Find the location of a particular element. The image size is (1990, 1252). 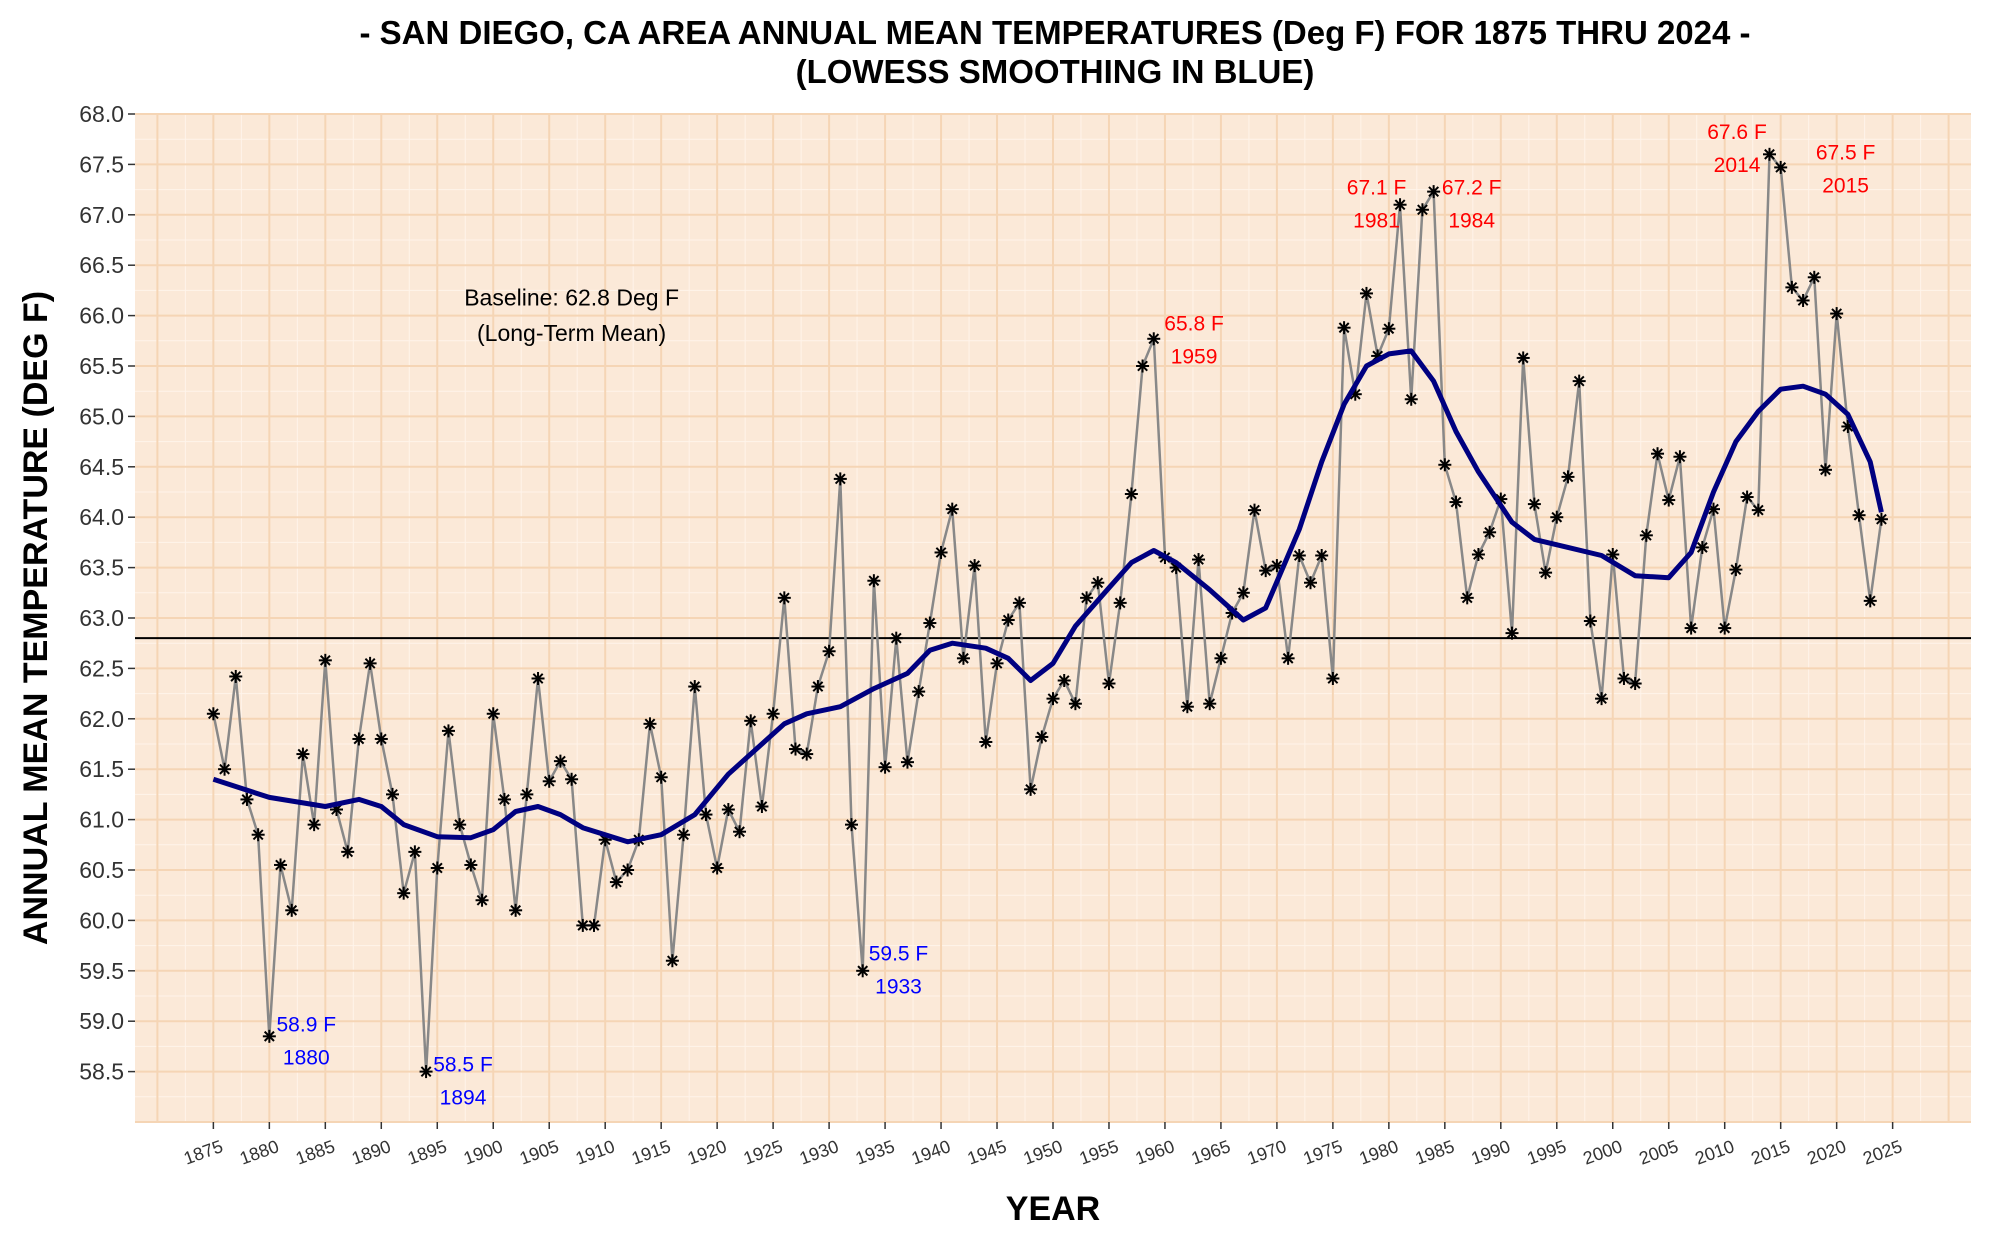

x-tick-label: 1885 is located at coordinates (315, 1152).